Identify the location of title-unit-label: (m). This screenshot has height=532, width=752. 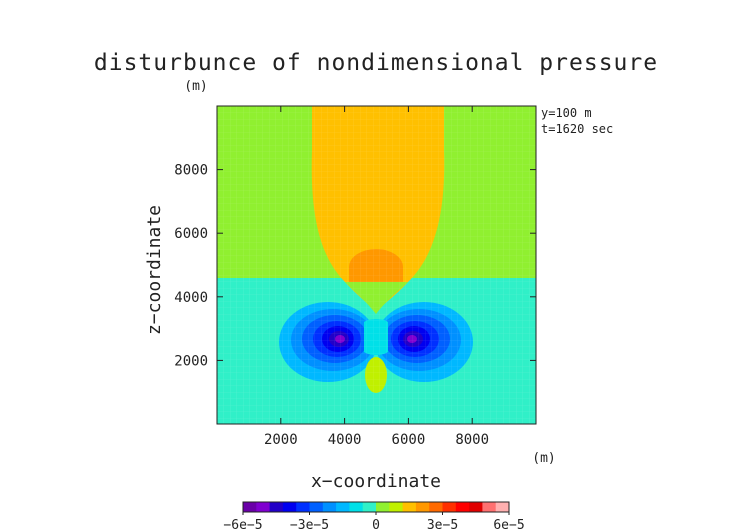
(195, 86).